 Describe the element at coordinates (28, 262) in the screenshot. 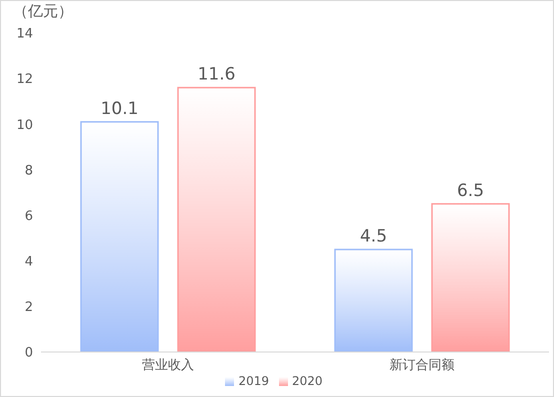

I see `y-tick-label: 4` at that location.